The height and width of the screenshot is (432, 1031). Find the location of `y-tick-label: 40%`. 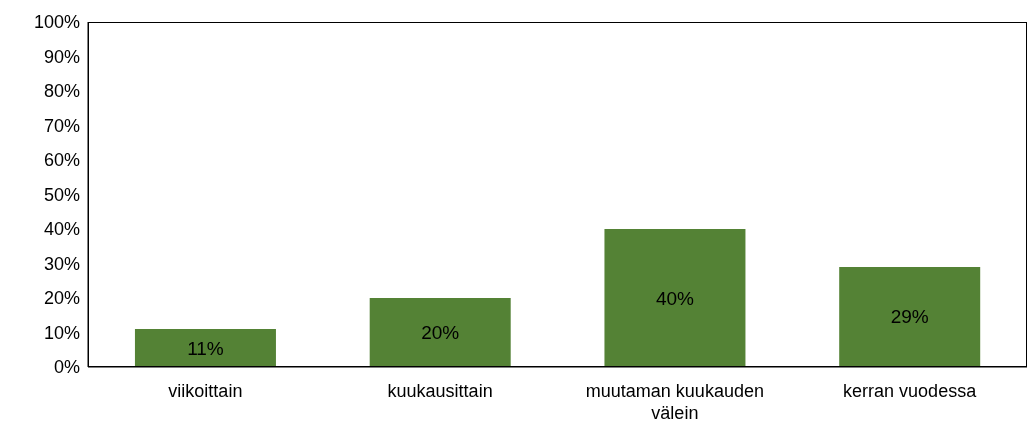

y-tick-label: 40% is located at coordinates (61, 229).